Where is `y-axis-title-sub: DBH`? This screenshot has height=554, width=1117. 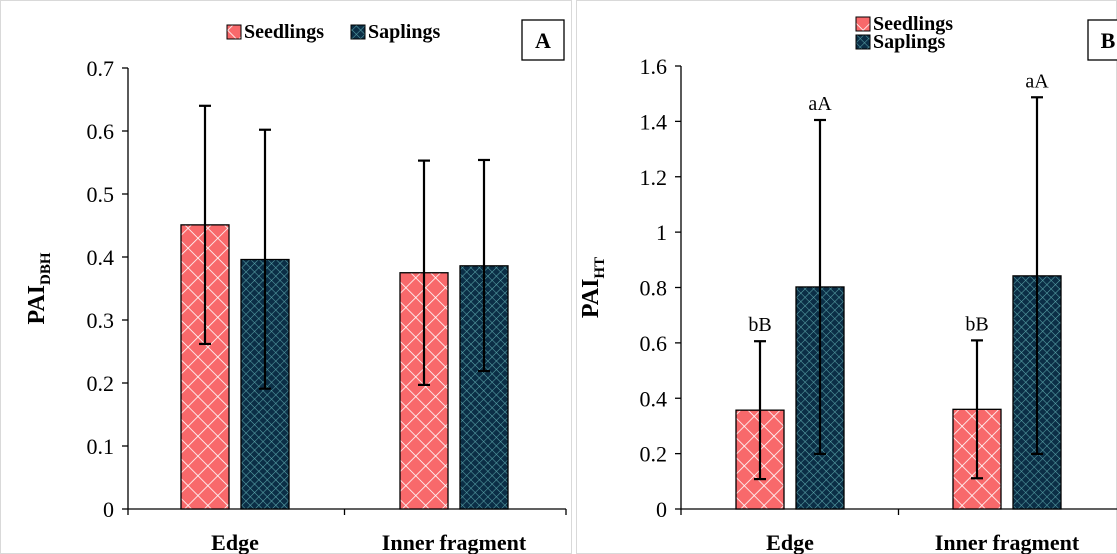 y-axis-title-sub: DBH is located at coordinates (46, 268).